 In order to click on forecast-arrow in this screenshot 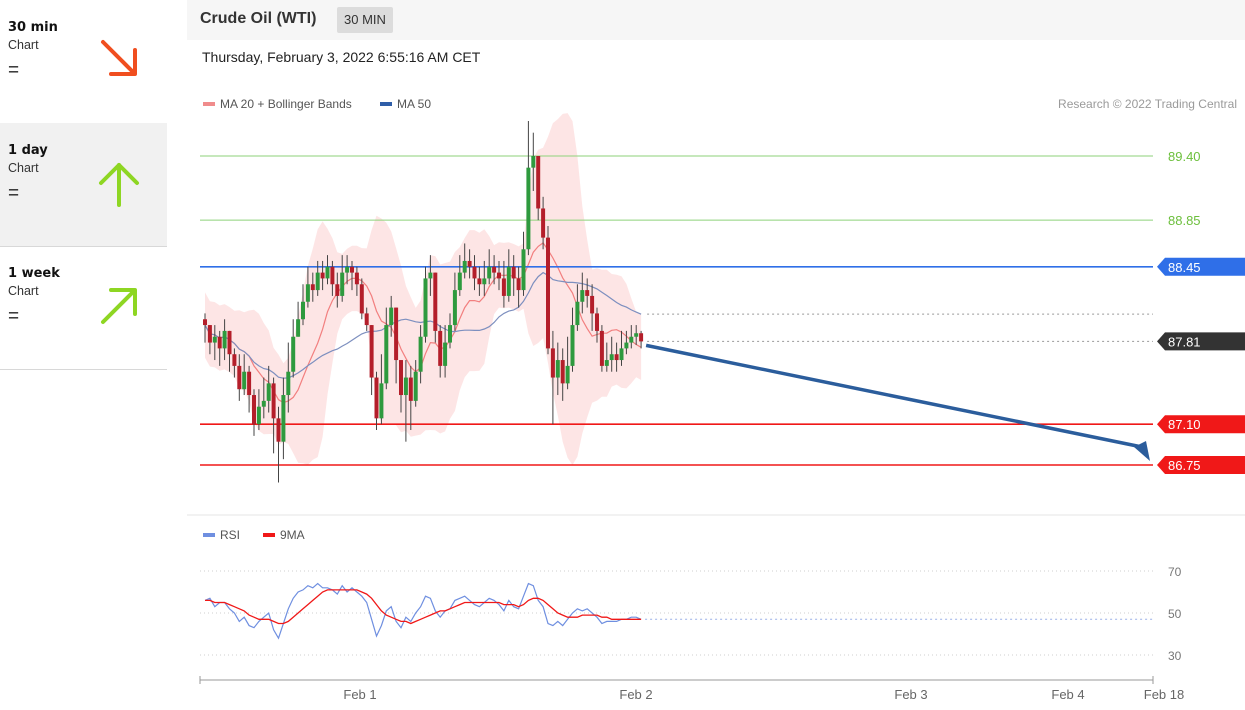, I will do `click(894, 396)`.